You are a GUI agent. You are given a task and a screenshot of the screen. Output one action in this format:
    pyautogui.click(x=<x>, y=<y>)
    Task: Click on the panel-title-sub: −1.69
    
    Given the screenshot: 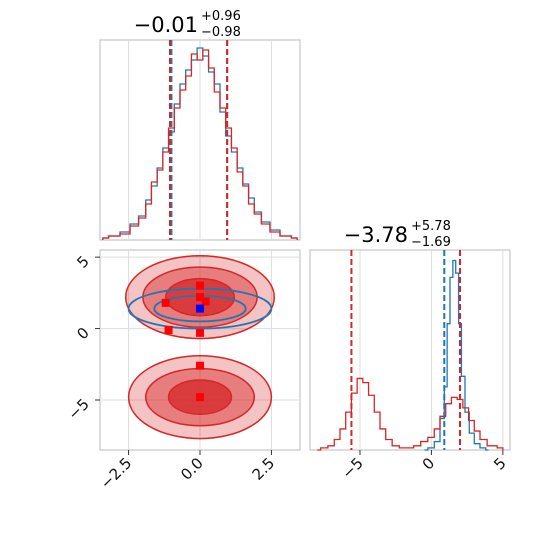 What is the action you would take?
    pyautogui.click(x=431, y=242)
    